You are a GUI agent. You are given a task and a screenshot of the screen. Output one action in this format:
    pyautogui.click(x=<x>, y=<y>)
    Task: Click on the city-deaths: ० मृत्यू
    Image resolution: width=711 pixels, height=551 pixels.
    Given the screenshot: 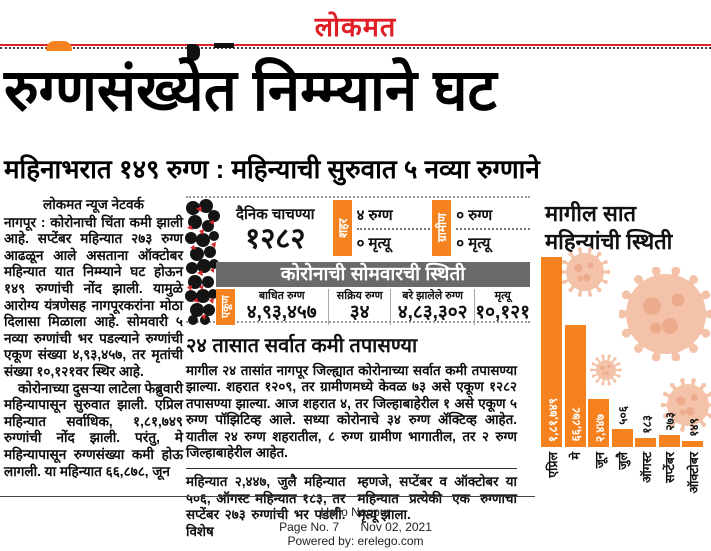 What is the action you would take?
    pyautogui.click(x=373, y=243)
    